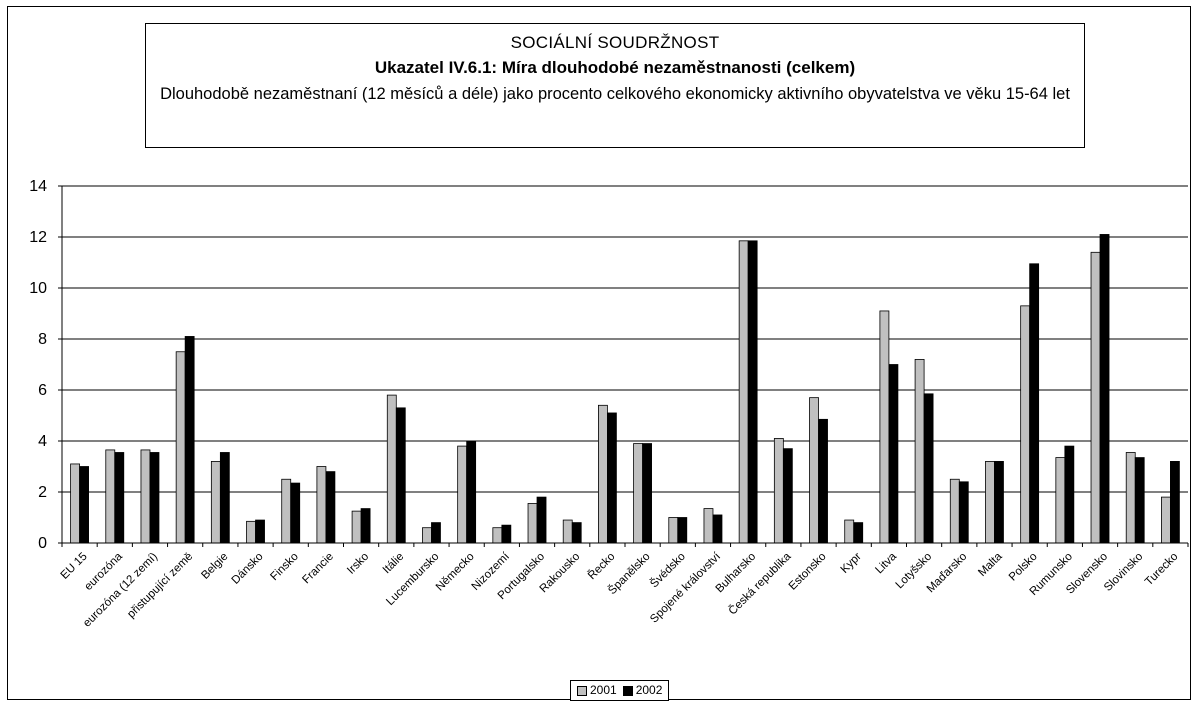 Image resolution: width=1198 pixels, height=707 pixels. What do you see at coordinates (160, 586) in the screenshot?
I see `x-tick-label: přistupující země` at bounding box center [160, 586].